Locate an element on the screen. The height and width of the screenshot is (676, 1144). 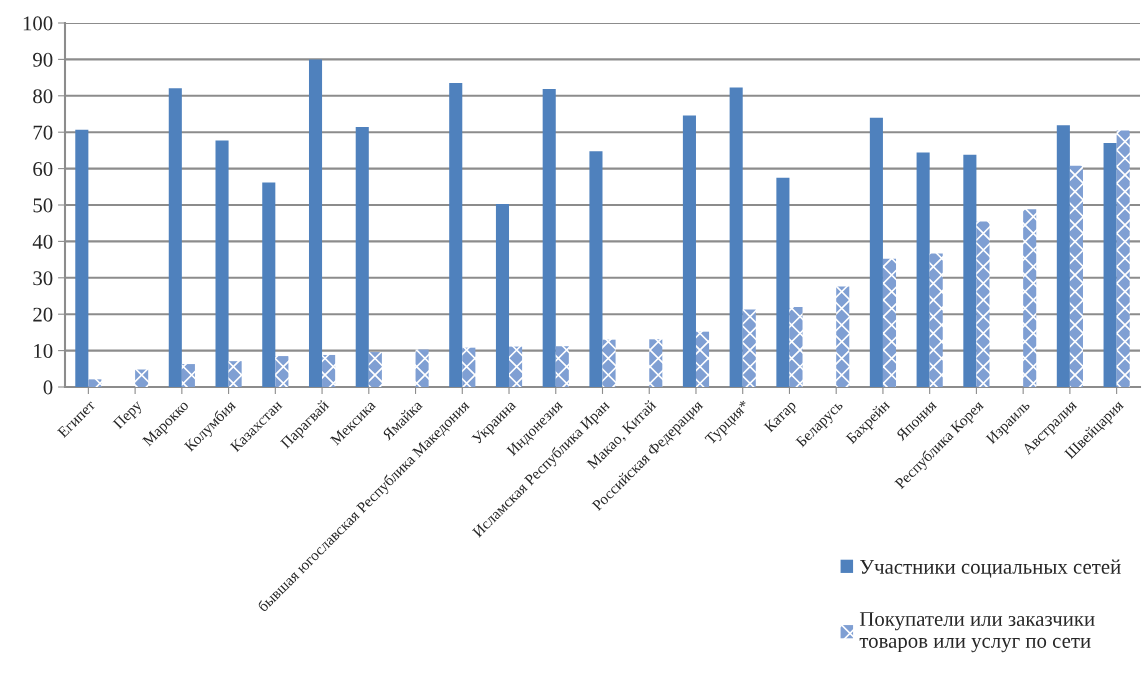
y-tick-label: 80 is located at coordinates (43, 96).